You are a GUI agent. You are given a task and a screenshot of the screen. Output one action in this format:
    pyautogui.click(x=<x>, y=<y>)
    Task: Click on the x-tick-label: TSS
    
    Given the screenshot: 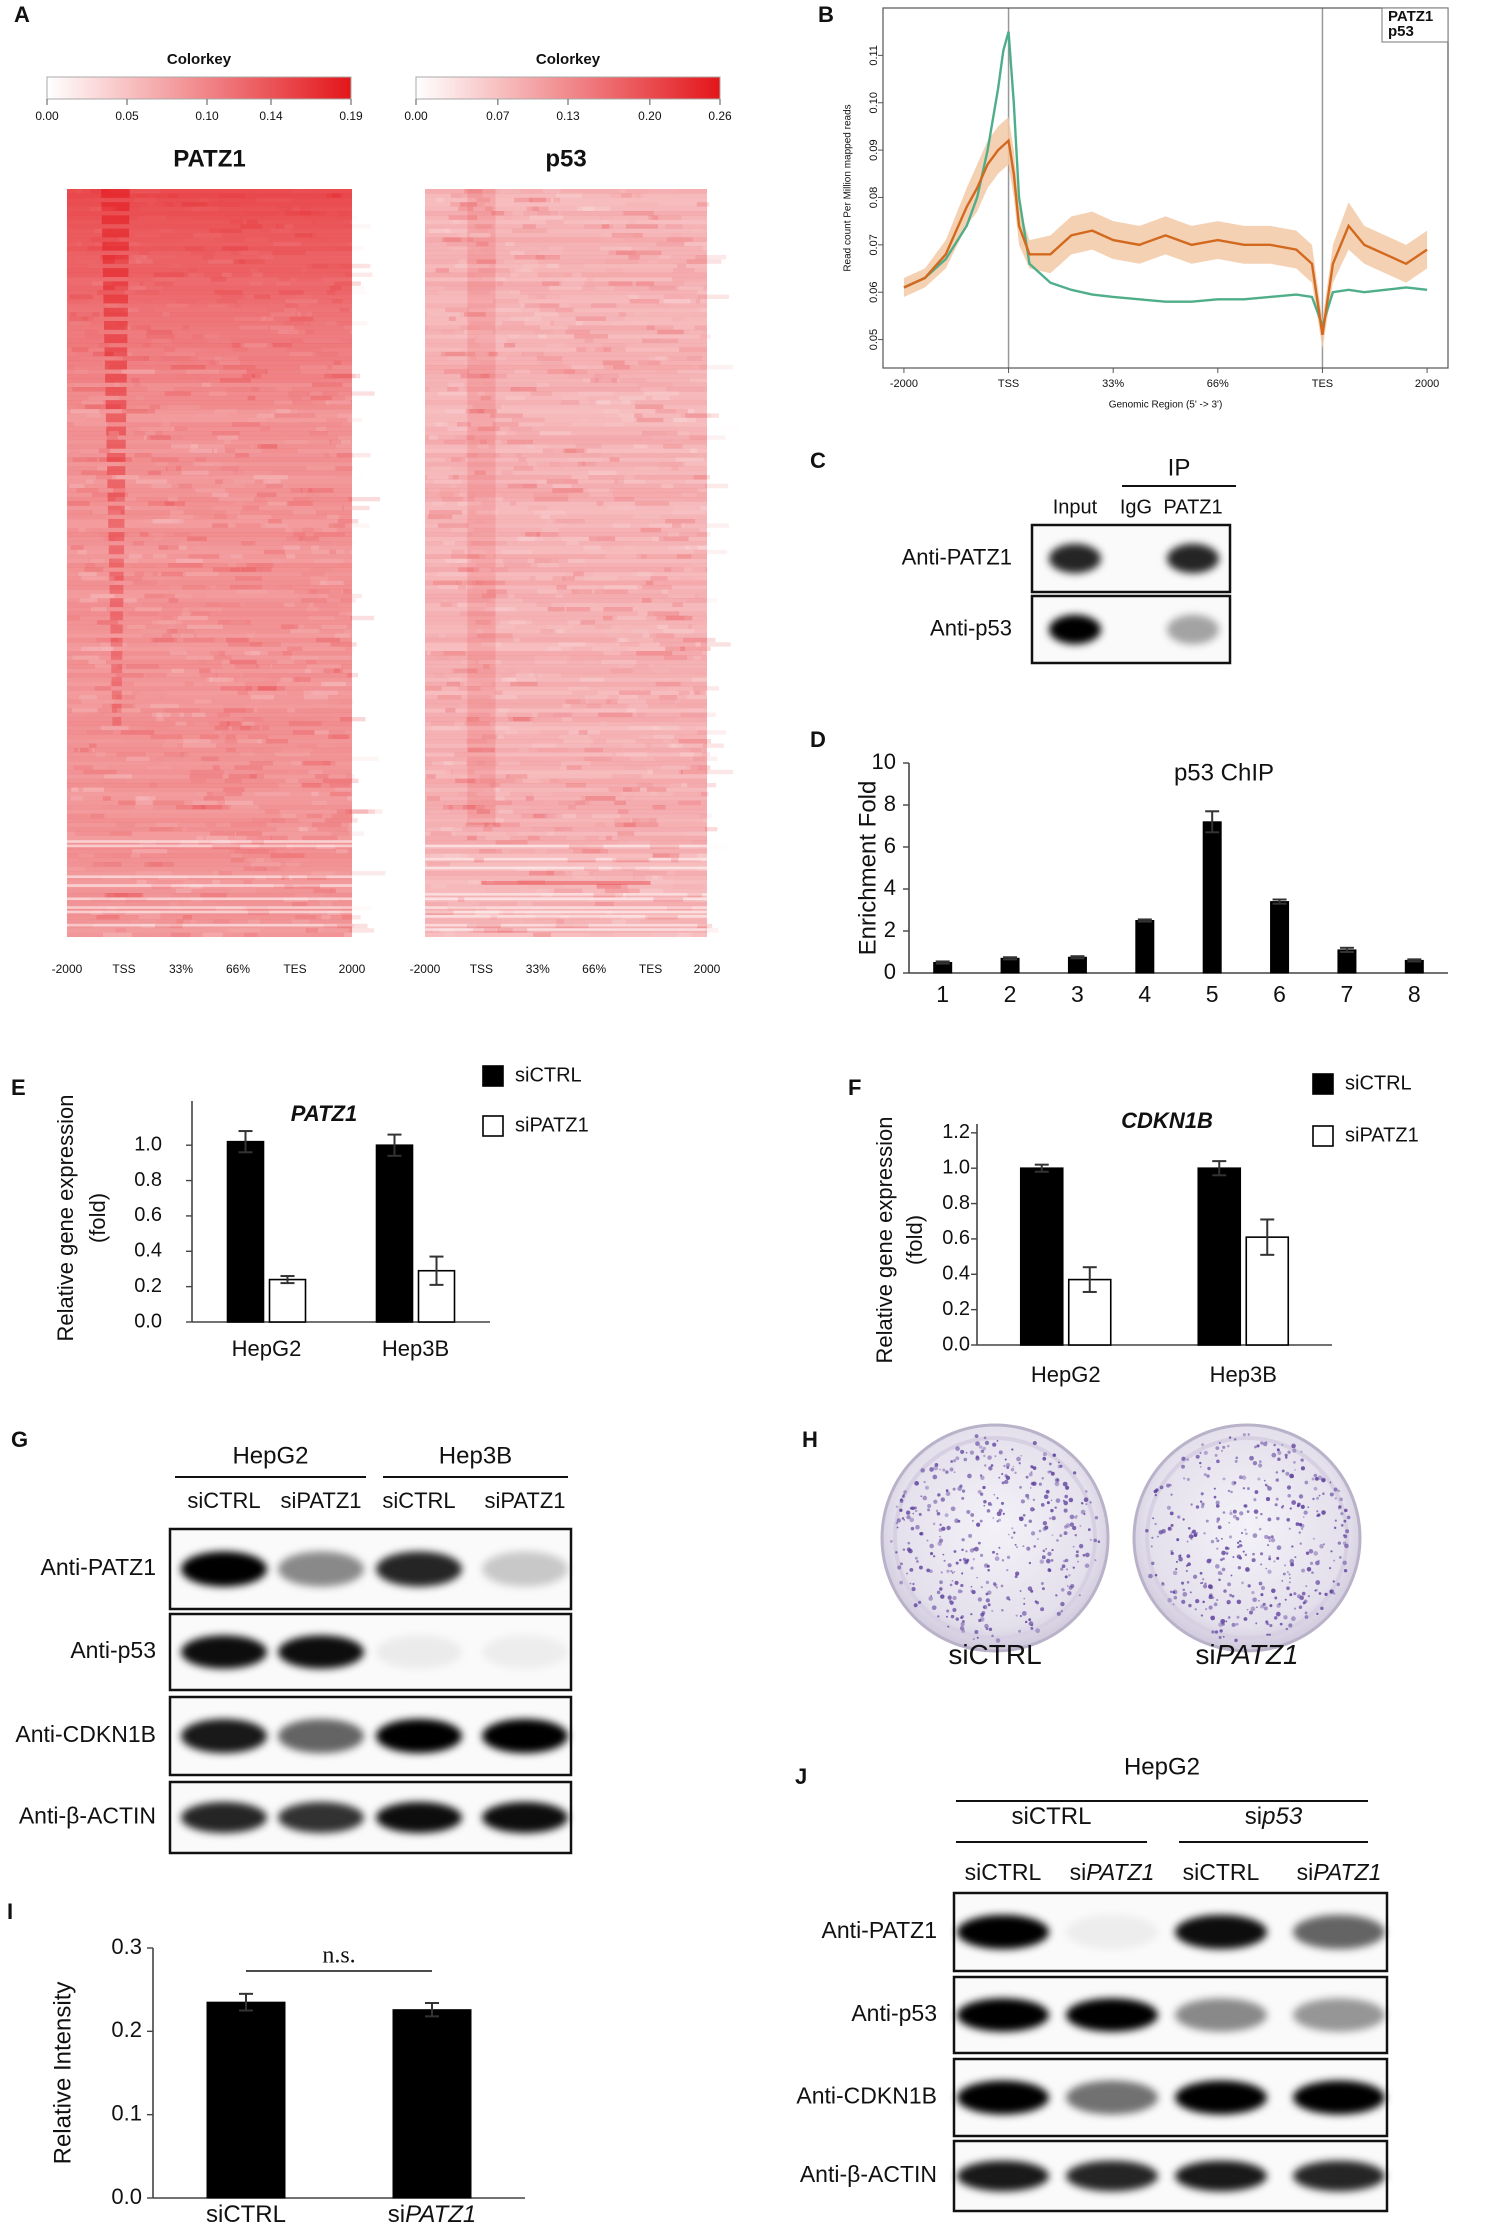 What is the action you would take?
    pyautogui.click(x=1008, y=384)
    